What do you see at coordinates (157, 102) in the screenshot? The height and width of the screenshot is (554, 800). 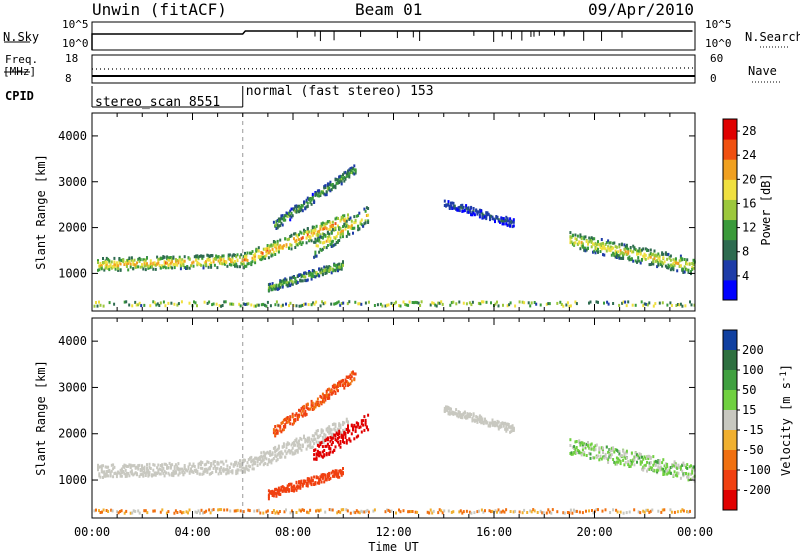 I see `cpid-segment-label: stereo_scan 8551` at bounding box center [157, 102].